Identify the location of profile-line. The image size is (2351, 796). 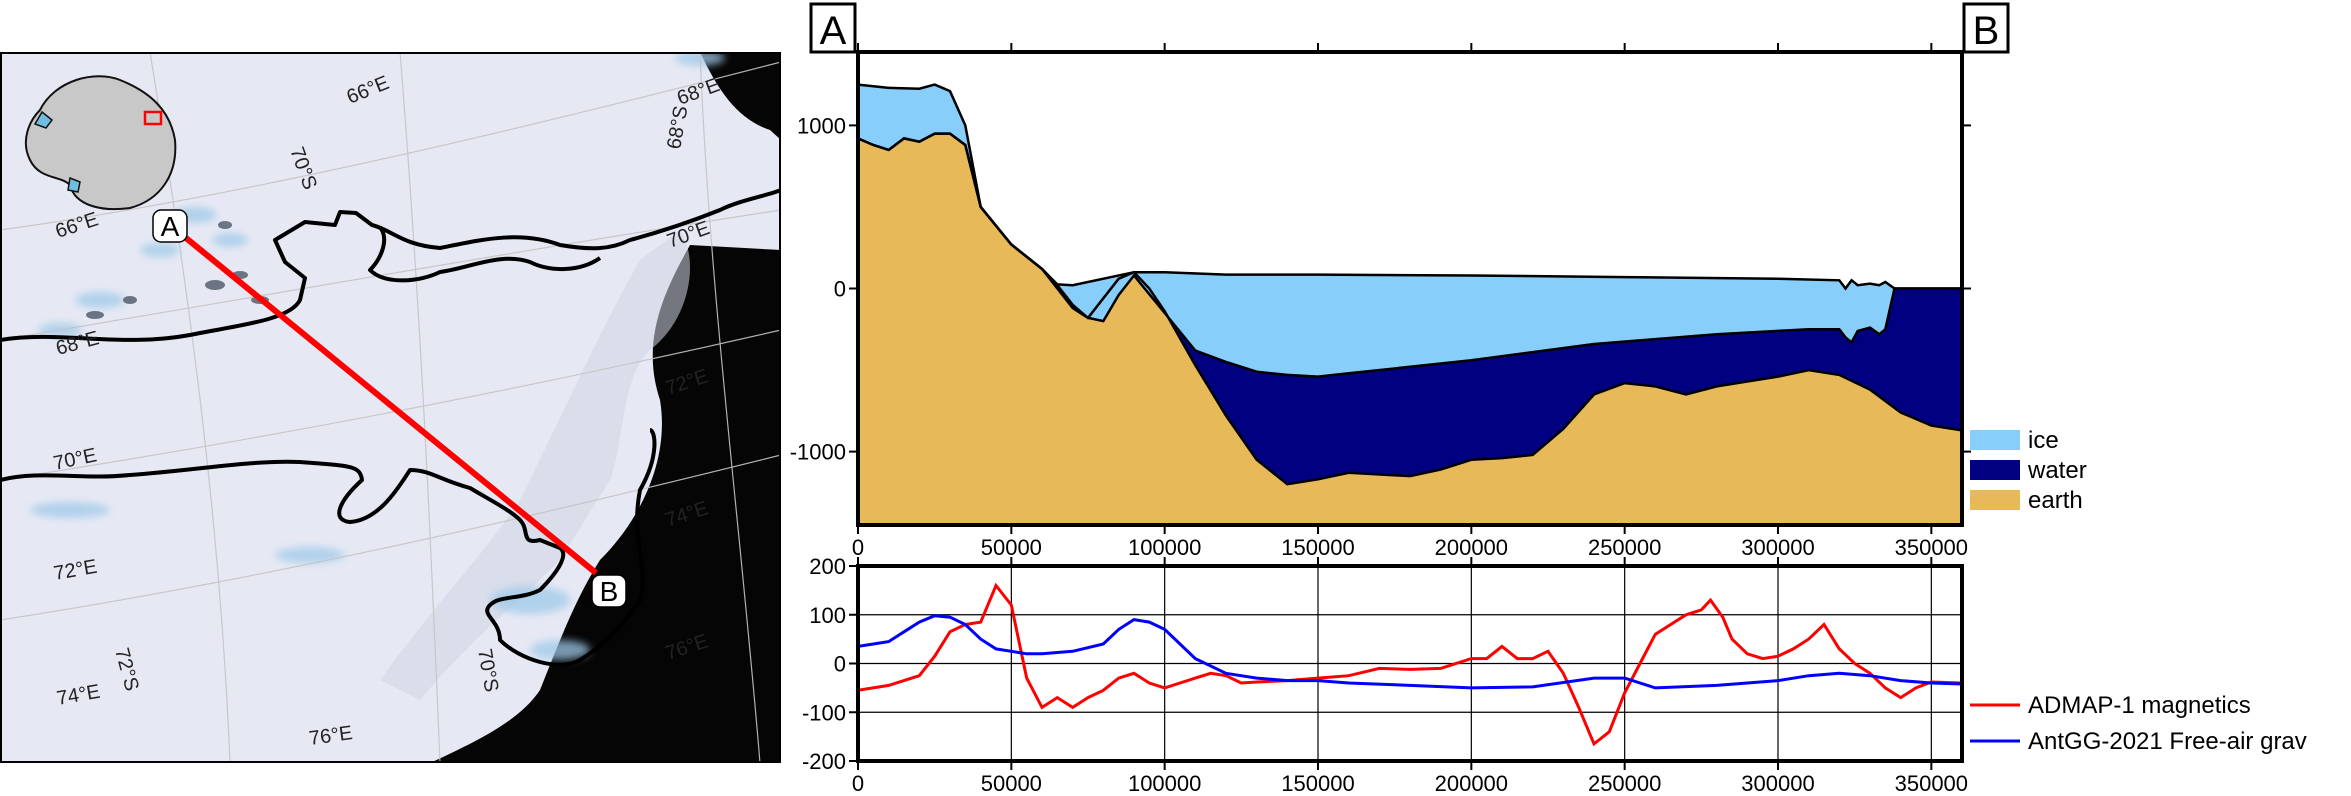
(391, 405).